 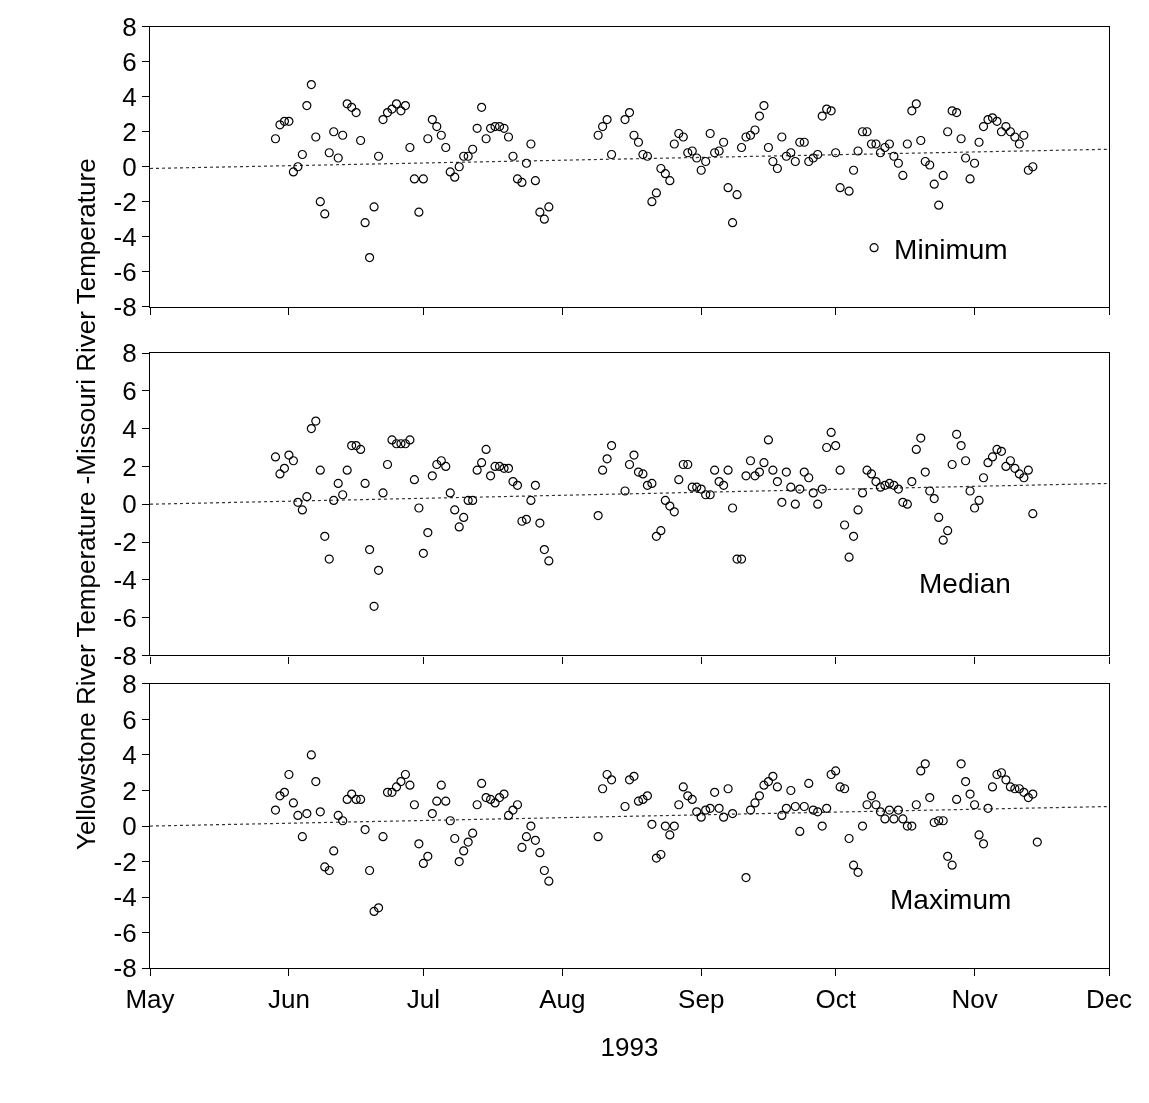 What do you see at coordinates (562, 998) in the screenshot?
I see `x-tick-label: Aug` at bounding box center [562, 998].